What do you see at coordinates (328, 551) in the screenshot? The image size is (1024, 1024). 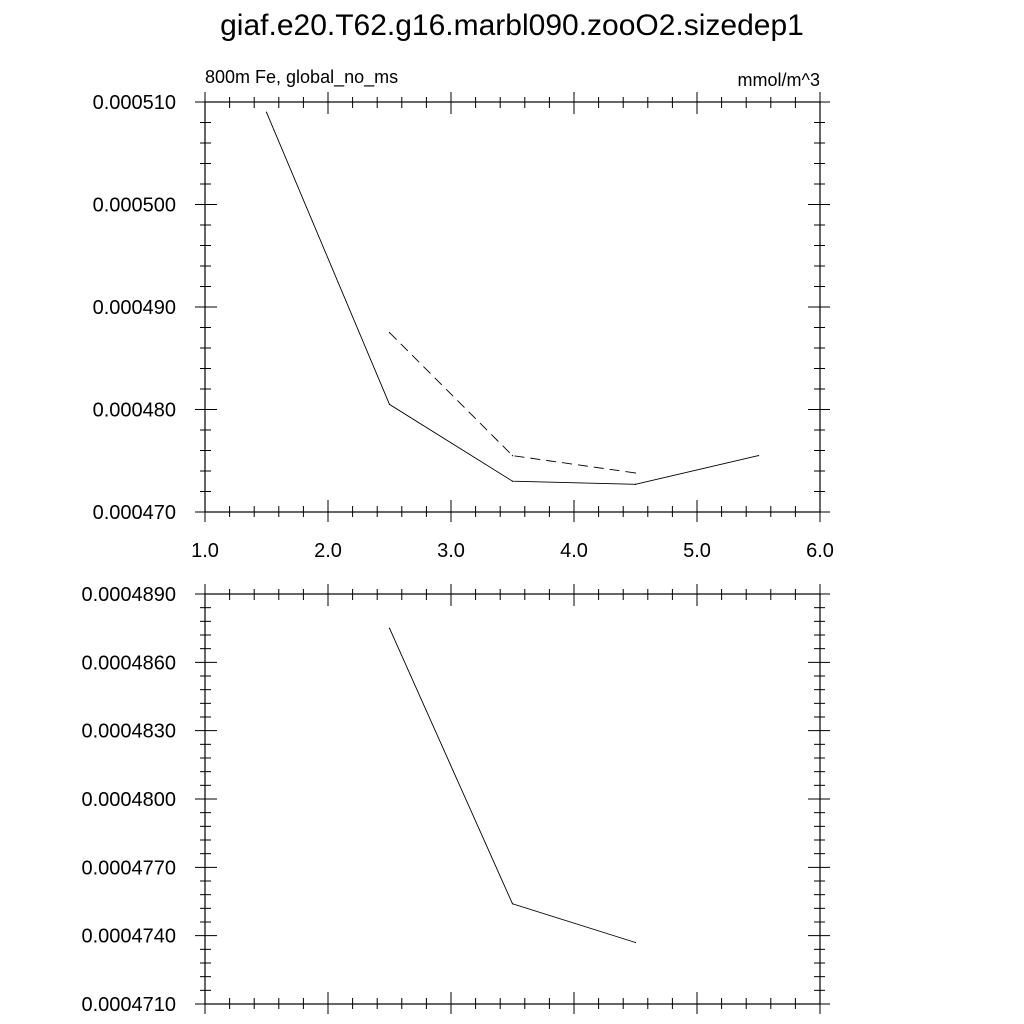 I see `x-tick-label: 2.0` at bounding box center [328, 551].